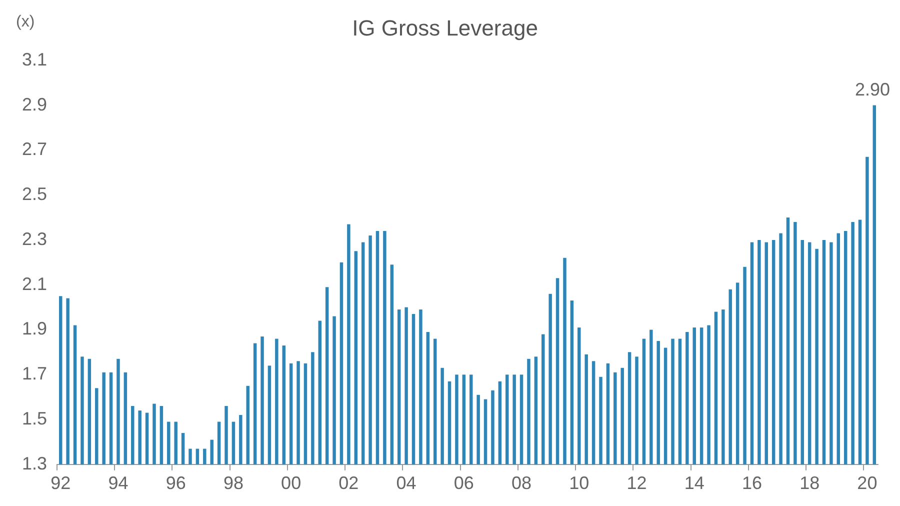 This screenshot has width=900, height=506. What do you see at coordinates (176, 483) in the screenshot?
I see `x-tick-label: 96` at bounding box center [176, 483].